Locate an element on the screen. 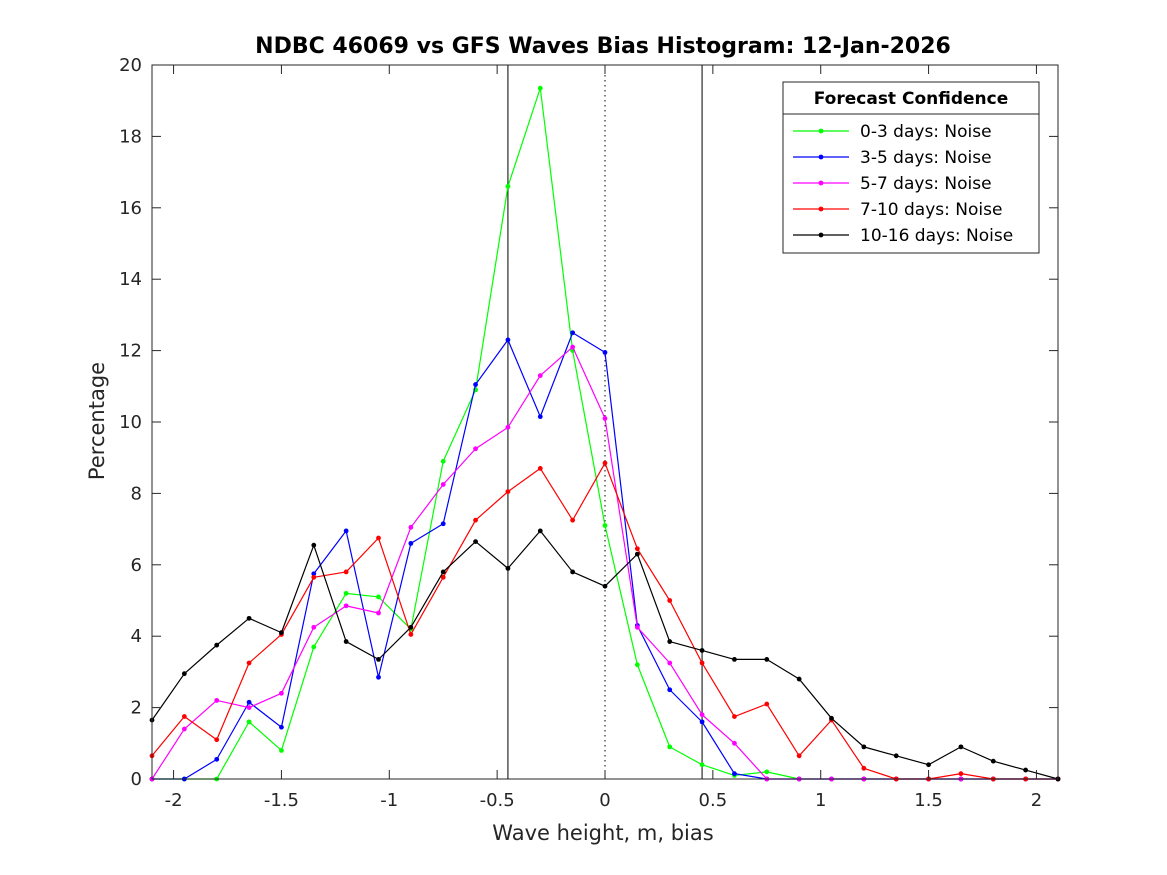 The height and width of the screenshot is (875, 1167). legend-box is located at coordinates (911, 167).